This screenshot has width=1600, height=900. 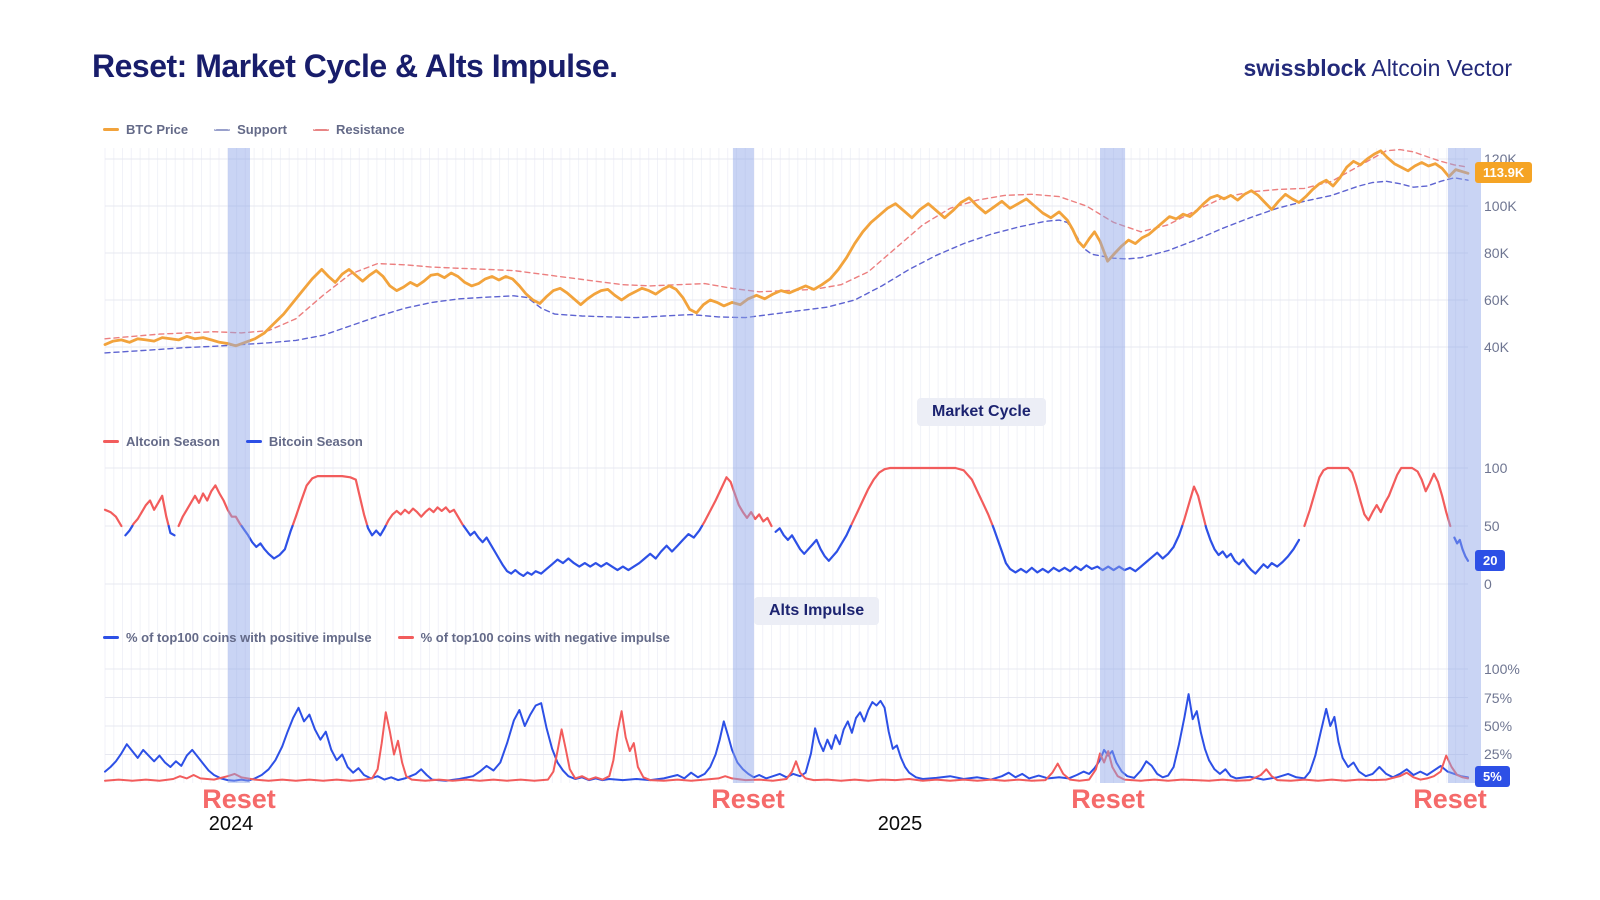 What do you see at coordinates (355, 66) in the screenshot?
I see `page-title: Reset: Market Cycle & Alts Impulse.` at bounding box center [355, 66].